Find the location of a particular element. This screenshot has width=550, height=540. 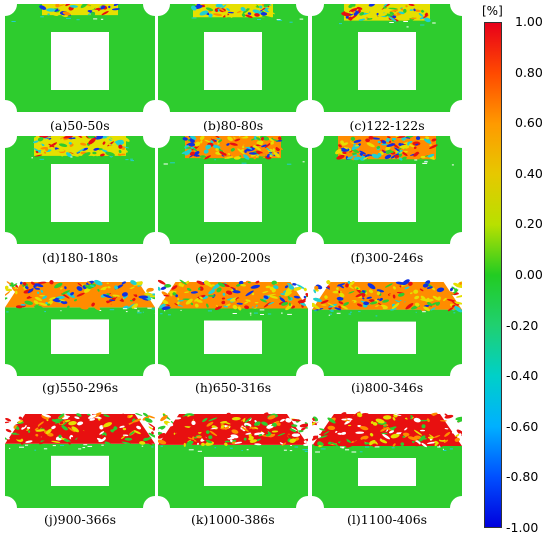

panel-caption: (j)900-366s is located at coordinates (80, 519).